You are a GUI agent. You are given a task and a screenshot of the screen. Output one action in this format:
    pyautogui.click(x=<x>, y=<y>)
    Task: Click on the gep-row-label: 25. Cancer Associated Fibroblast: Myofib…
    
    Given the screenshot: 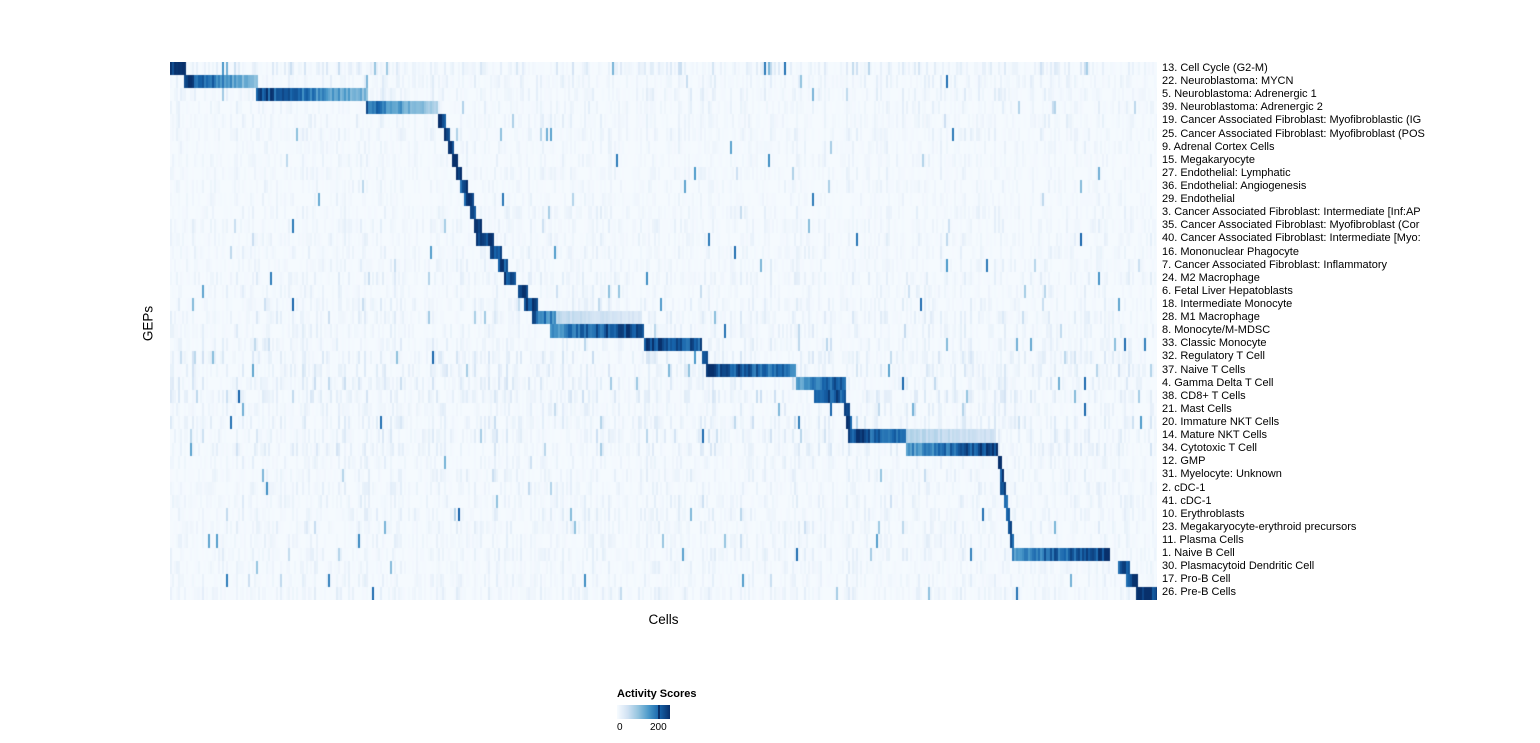 What is the action you would take?
    pyautogui.click(x=1293, y=133)
    